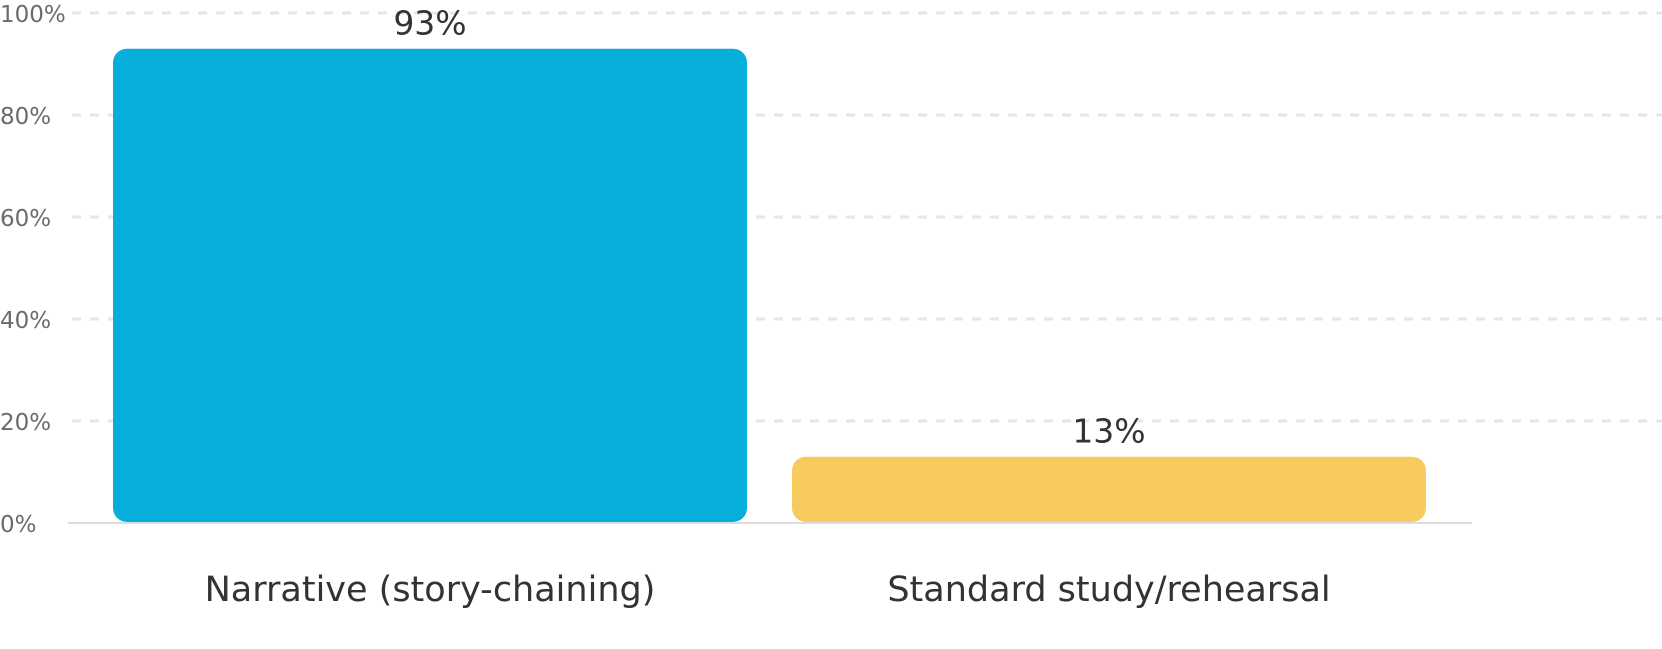  Describe the element at coordinates (25, 219) in the screenshot. I see `y-tick-label: 60%` at that location.